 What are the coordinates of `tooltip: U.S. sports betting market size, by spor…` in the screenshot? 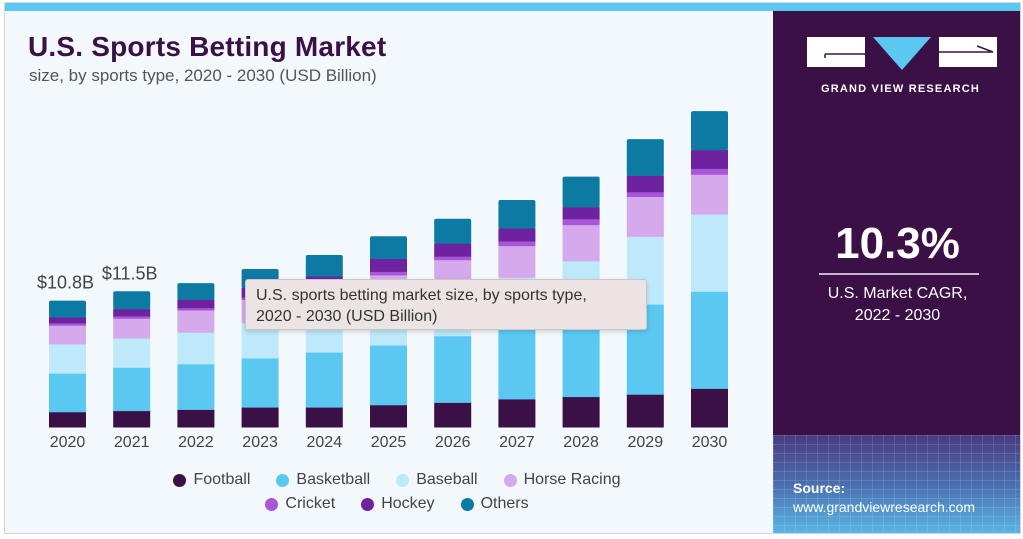 It's located at (446, 304).